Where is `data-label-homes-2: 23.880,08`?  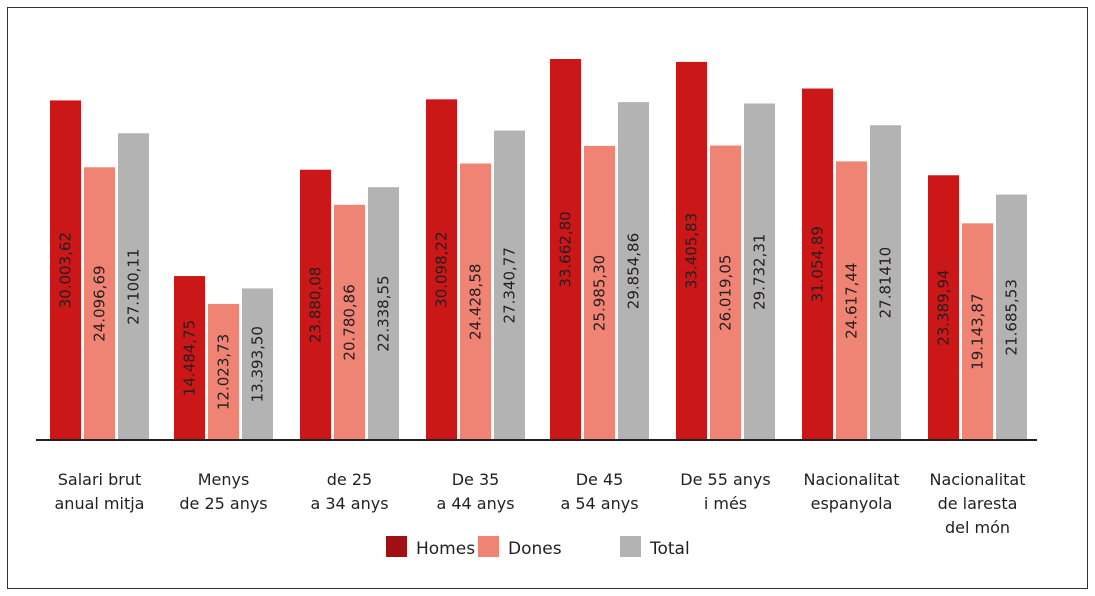
data-label-homes-2: 23.880,08 is located at coordinates (316, 305).